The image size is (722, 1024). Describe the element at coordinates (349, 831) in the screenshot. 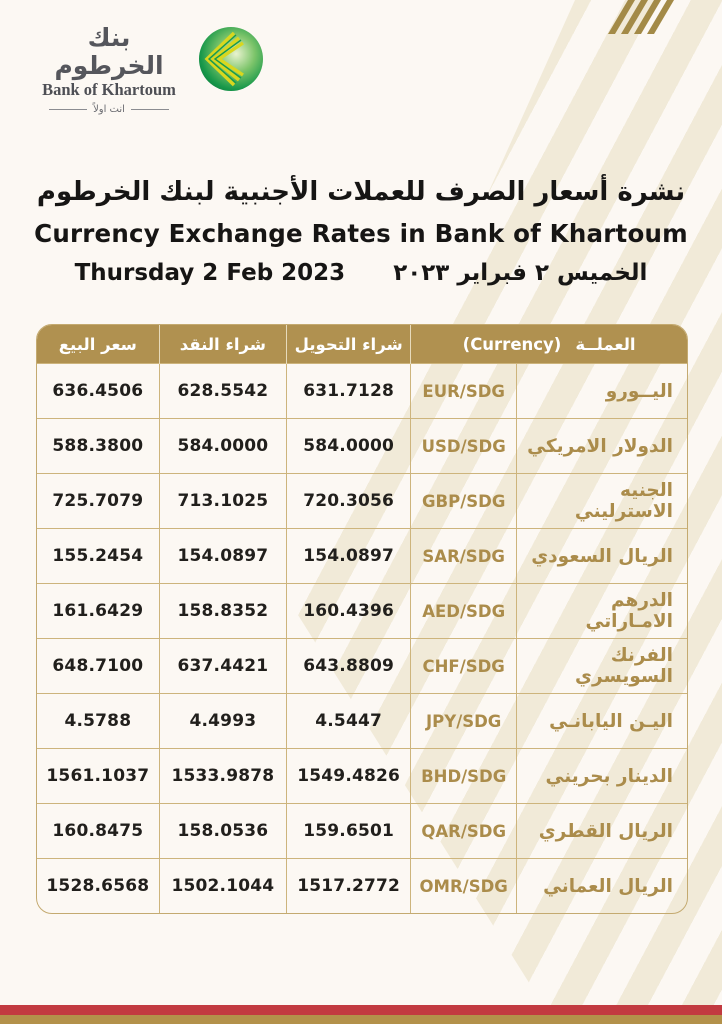

I see `transfer-buy-cell: 159.6501` at that location.